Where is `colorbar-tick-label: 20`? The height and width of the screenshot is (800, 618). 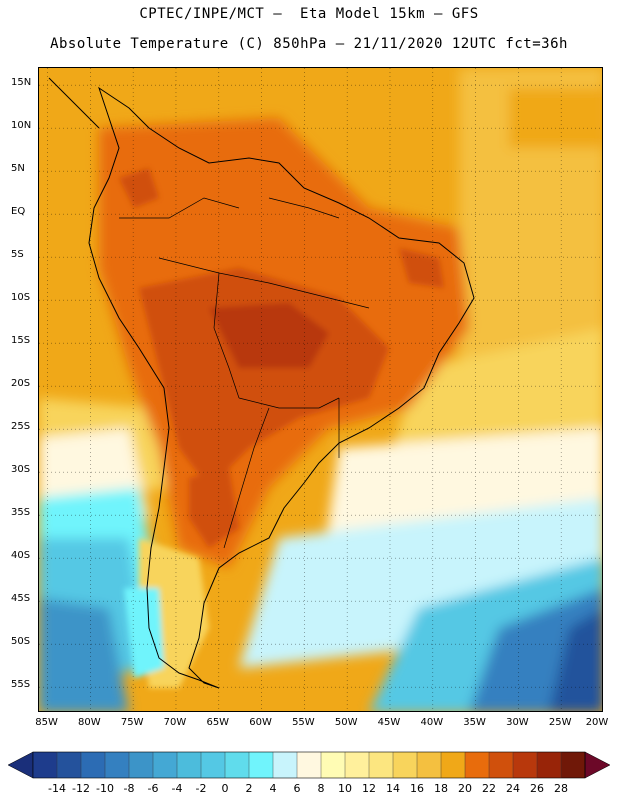
colorbar-tick-label: 20 is located at coordinates (465, 788).